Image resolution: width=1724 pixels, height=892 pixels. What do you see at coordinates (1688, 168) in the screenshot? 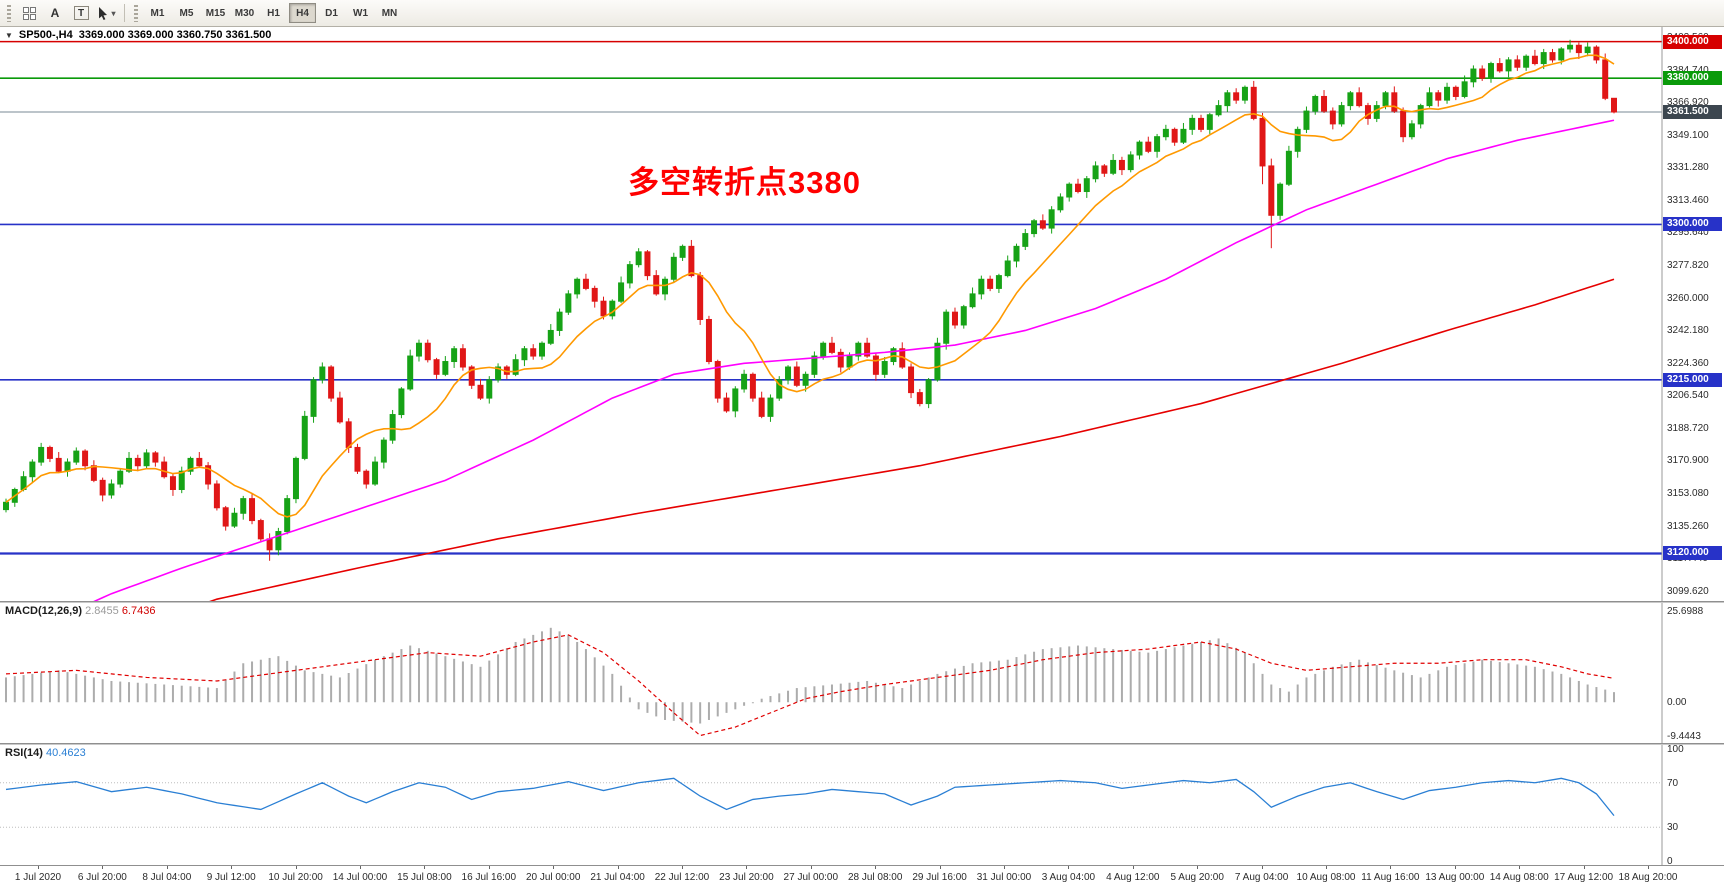
I see `price-axis-label: 3331.280` at bounding box center [1688, 168].